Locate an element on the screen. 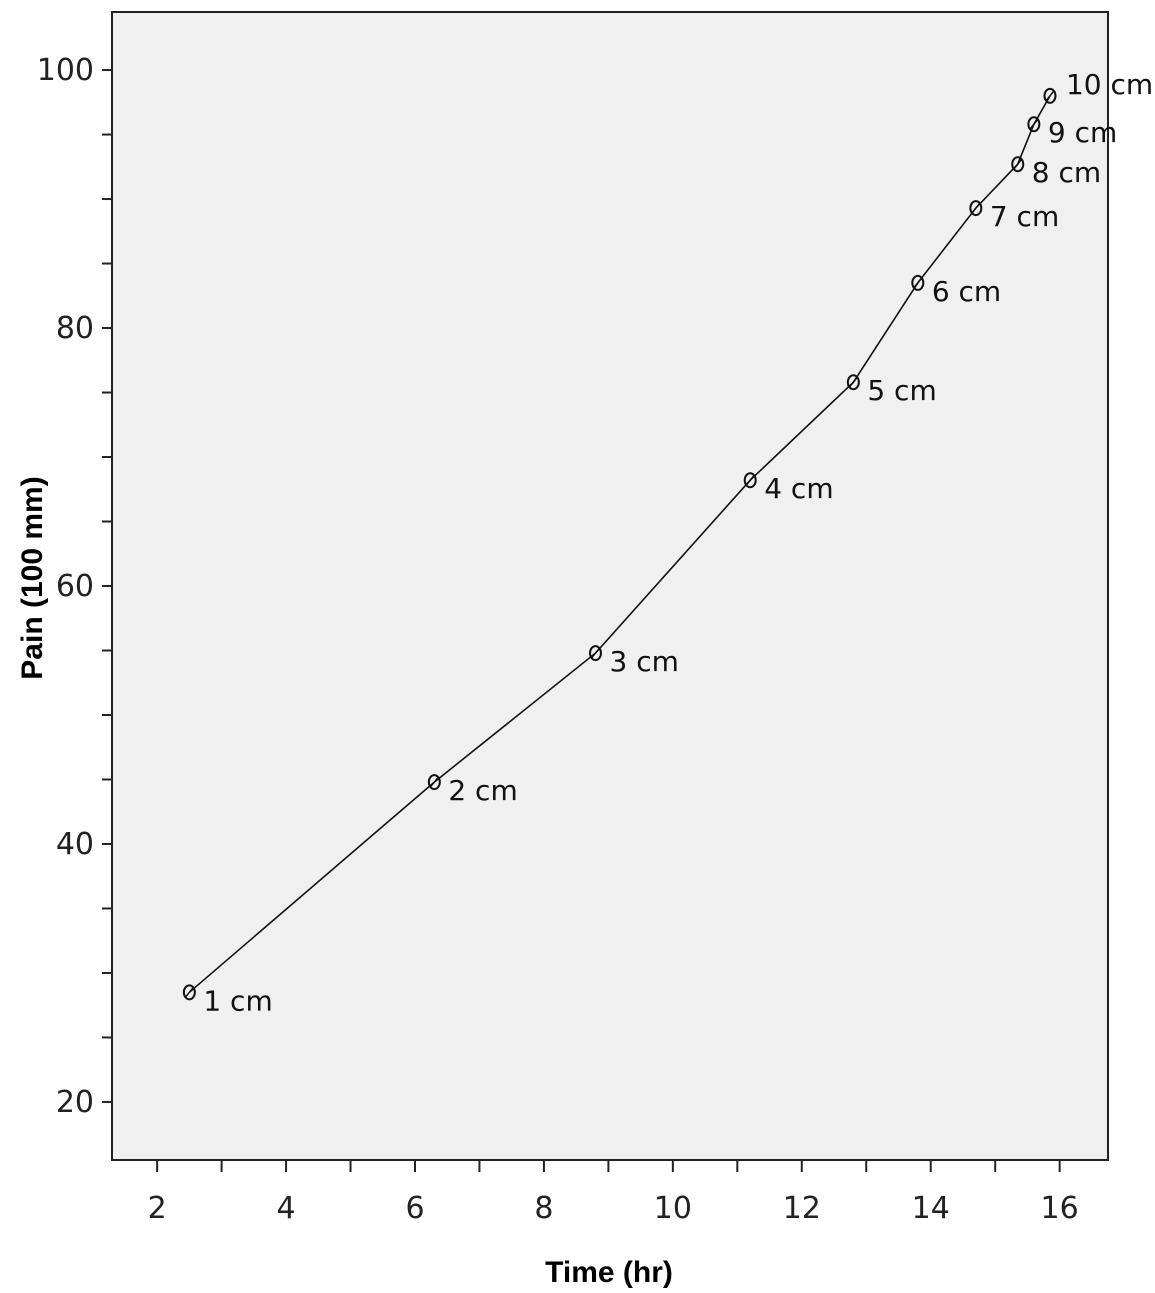  y-axis: 20 40 60 80 100 is located at coordinates (74, 586).